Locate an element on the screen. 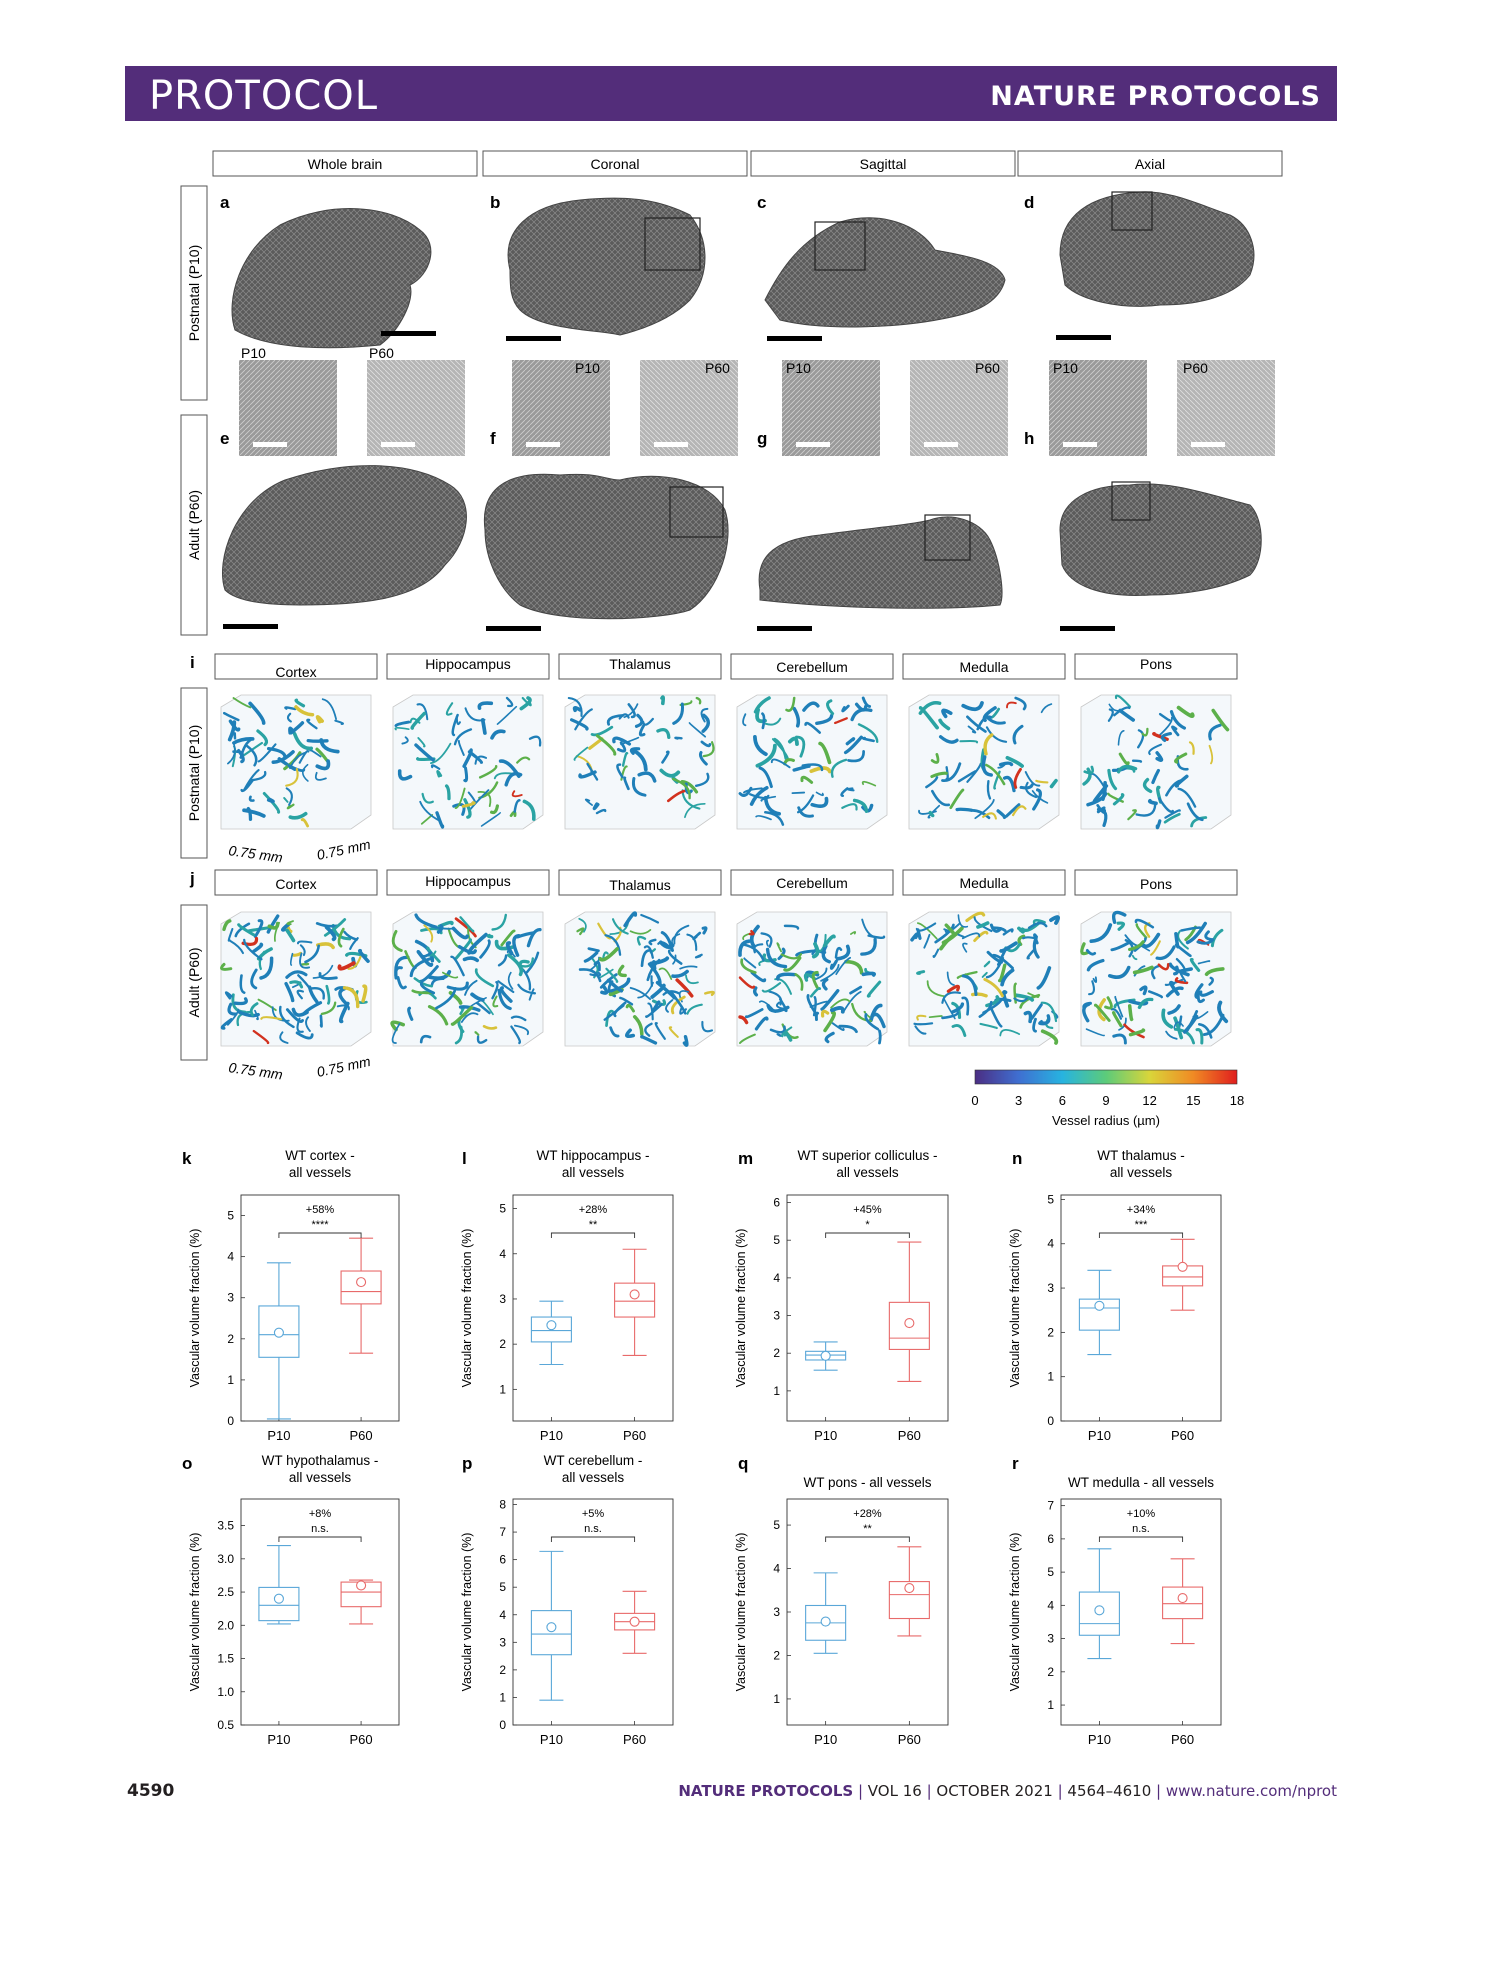 The height and width of the screenshot is (1978, 1489). region-label: Cortex is located at coordinates (295, 884).